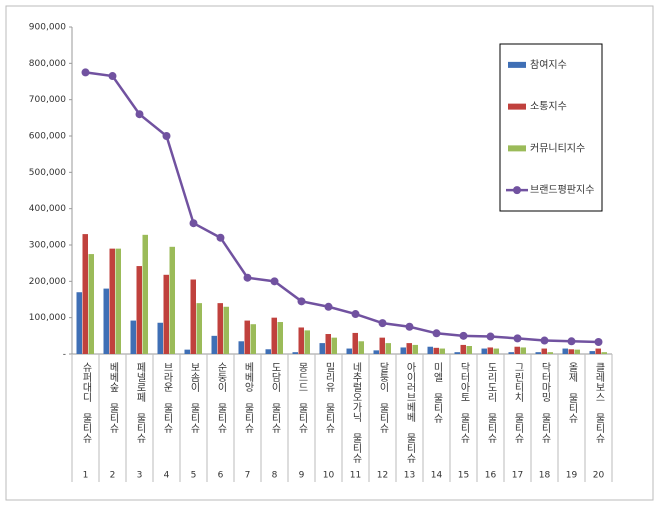 The image size is (660, 508). Describe the element at coordinates (140, 476) in the screenshot. I see `rank-label: 3` at that location.